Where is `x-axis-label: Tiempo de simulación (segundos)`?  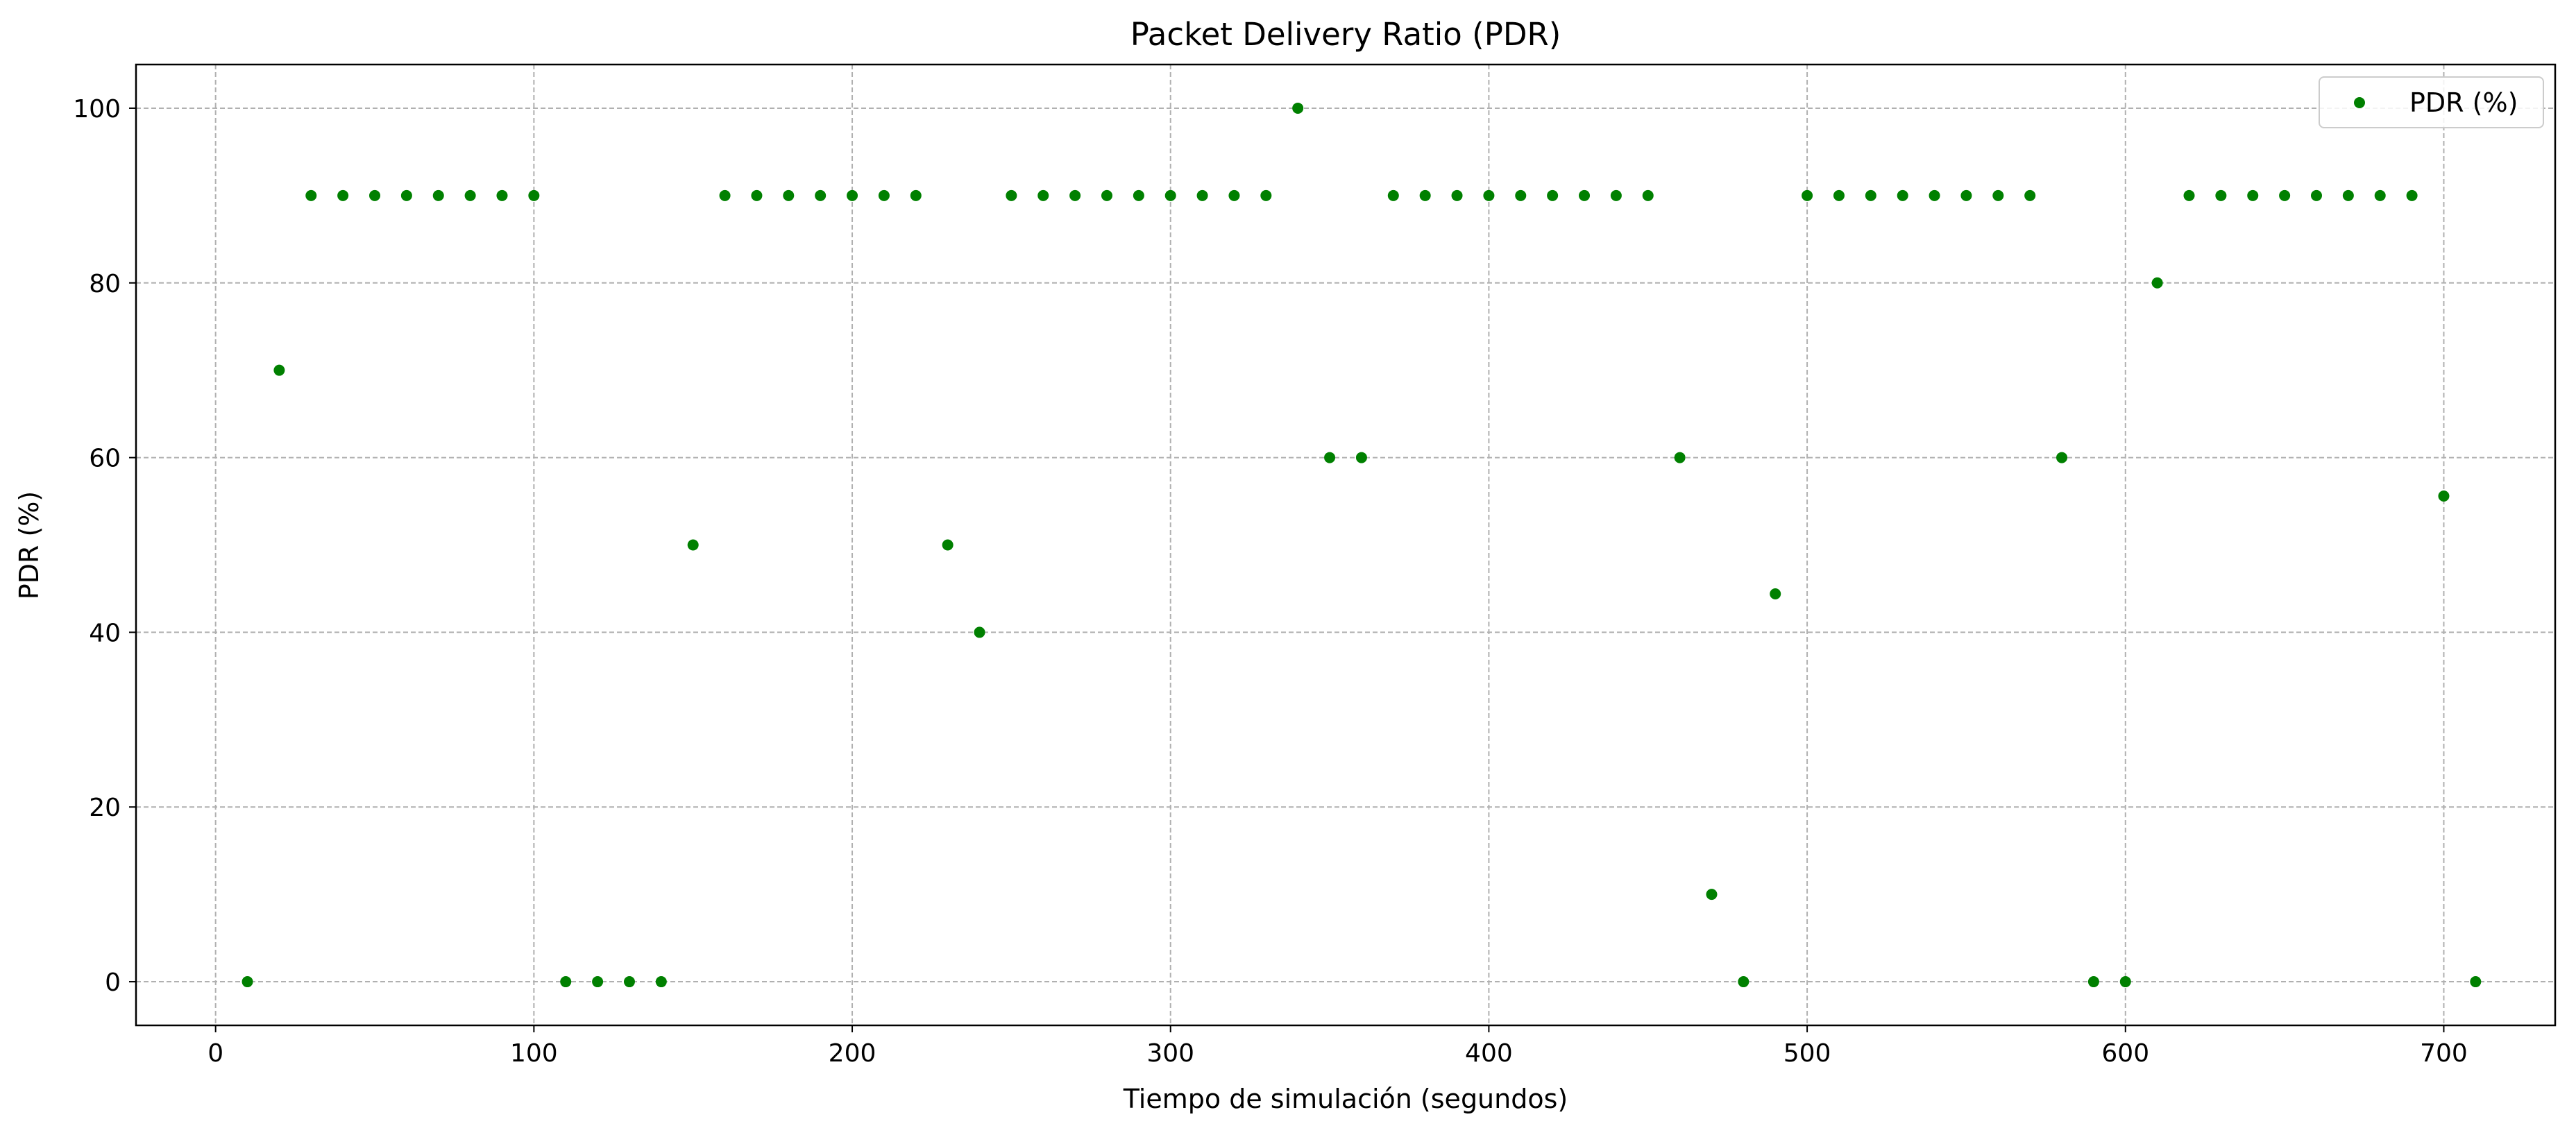
x-axis-label: Tiempo de simulación (segundos) is located at coordinates (1345, 1099).